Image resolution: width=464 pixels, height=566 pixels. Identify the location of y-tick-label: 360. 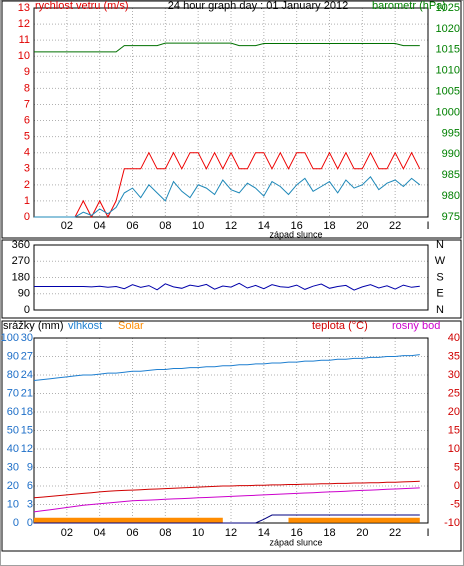
(21, 245).